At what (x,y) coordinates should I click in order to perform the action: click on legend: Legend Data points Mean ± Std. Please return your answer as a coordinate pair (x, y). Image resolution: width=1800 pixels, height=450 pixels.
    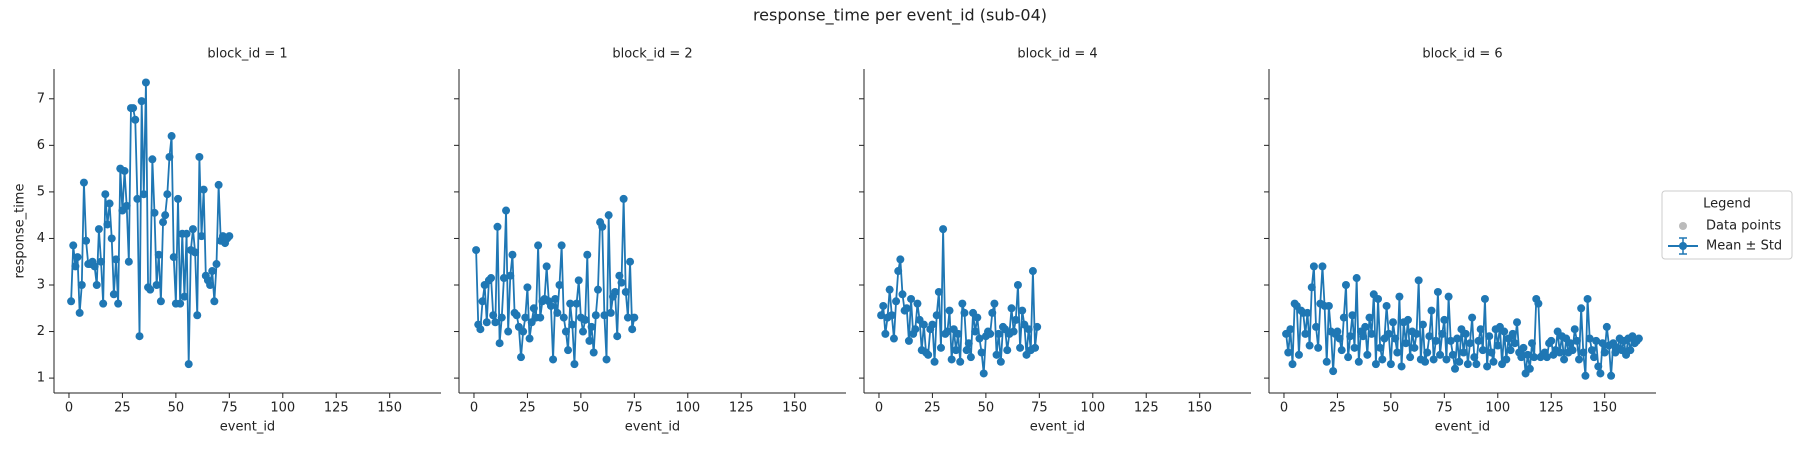
    Looking at the image, I should click on (1727, 225).